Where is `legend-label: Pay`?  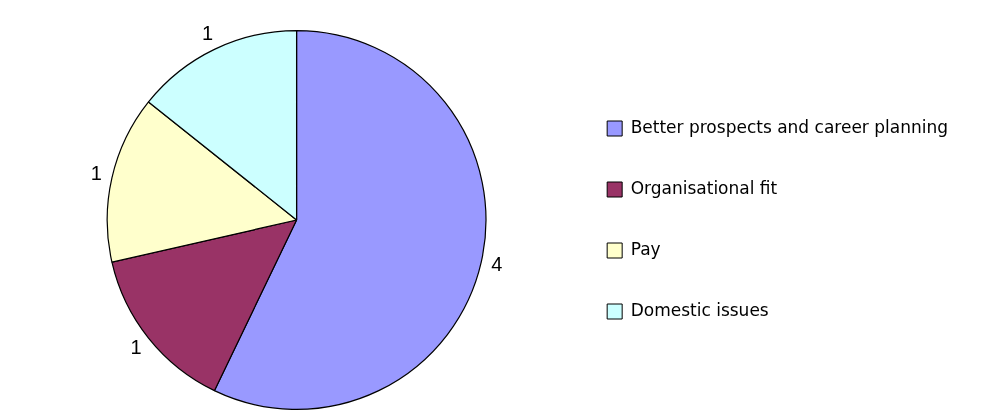
legend-label: Pay is located at coordinates (645, 248).